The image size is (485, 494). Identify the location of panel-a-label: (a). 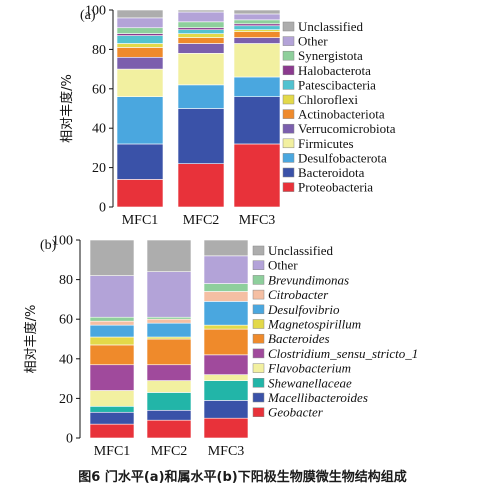
(88, 15).